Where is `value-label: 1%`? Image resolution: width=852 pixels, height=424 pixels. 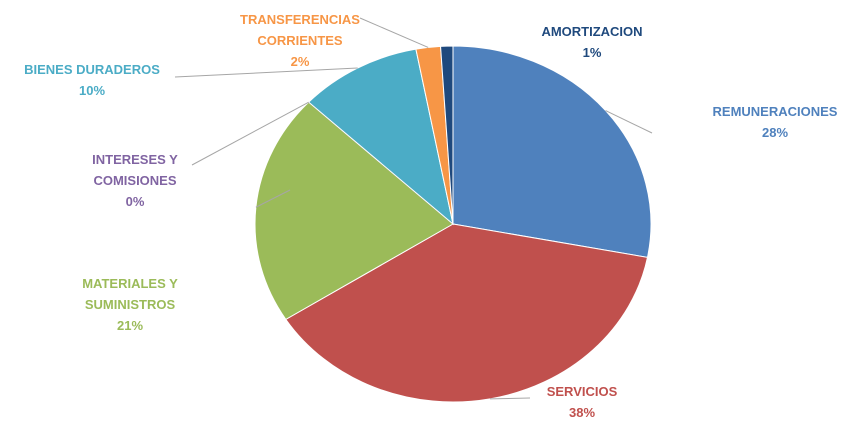 value-label: 1% is located at coordinates (592, 52).